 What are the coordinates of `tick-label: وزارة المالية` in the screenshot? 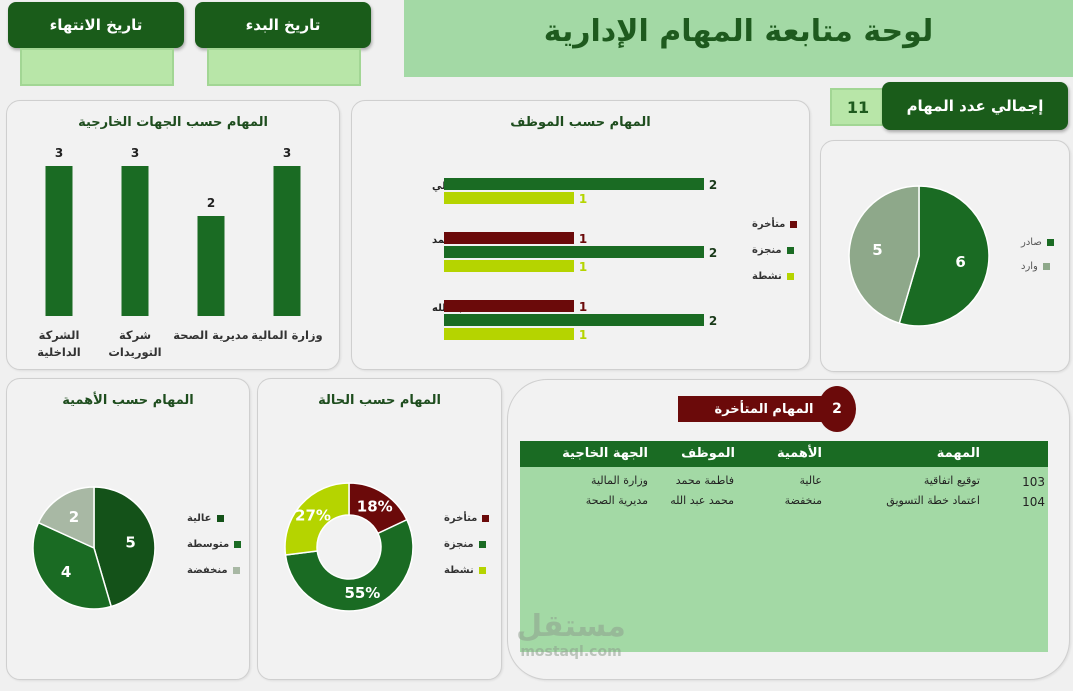 It's located at (286, 335).